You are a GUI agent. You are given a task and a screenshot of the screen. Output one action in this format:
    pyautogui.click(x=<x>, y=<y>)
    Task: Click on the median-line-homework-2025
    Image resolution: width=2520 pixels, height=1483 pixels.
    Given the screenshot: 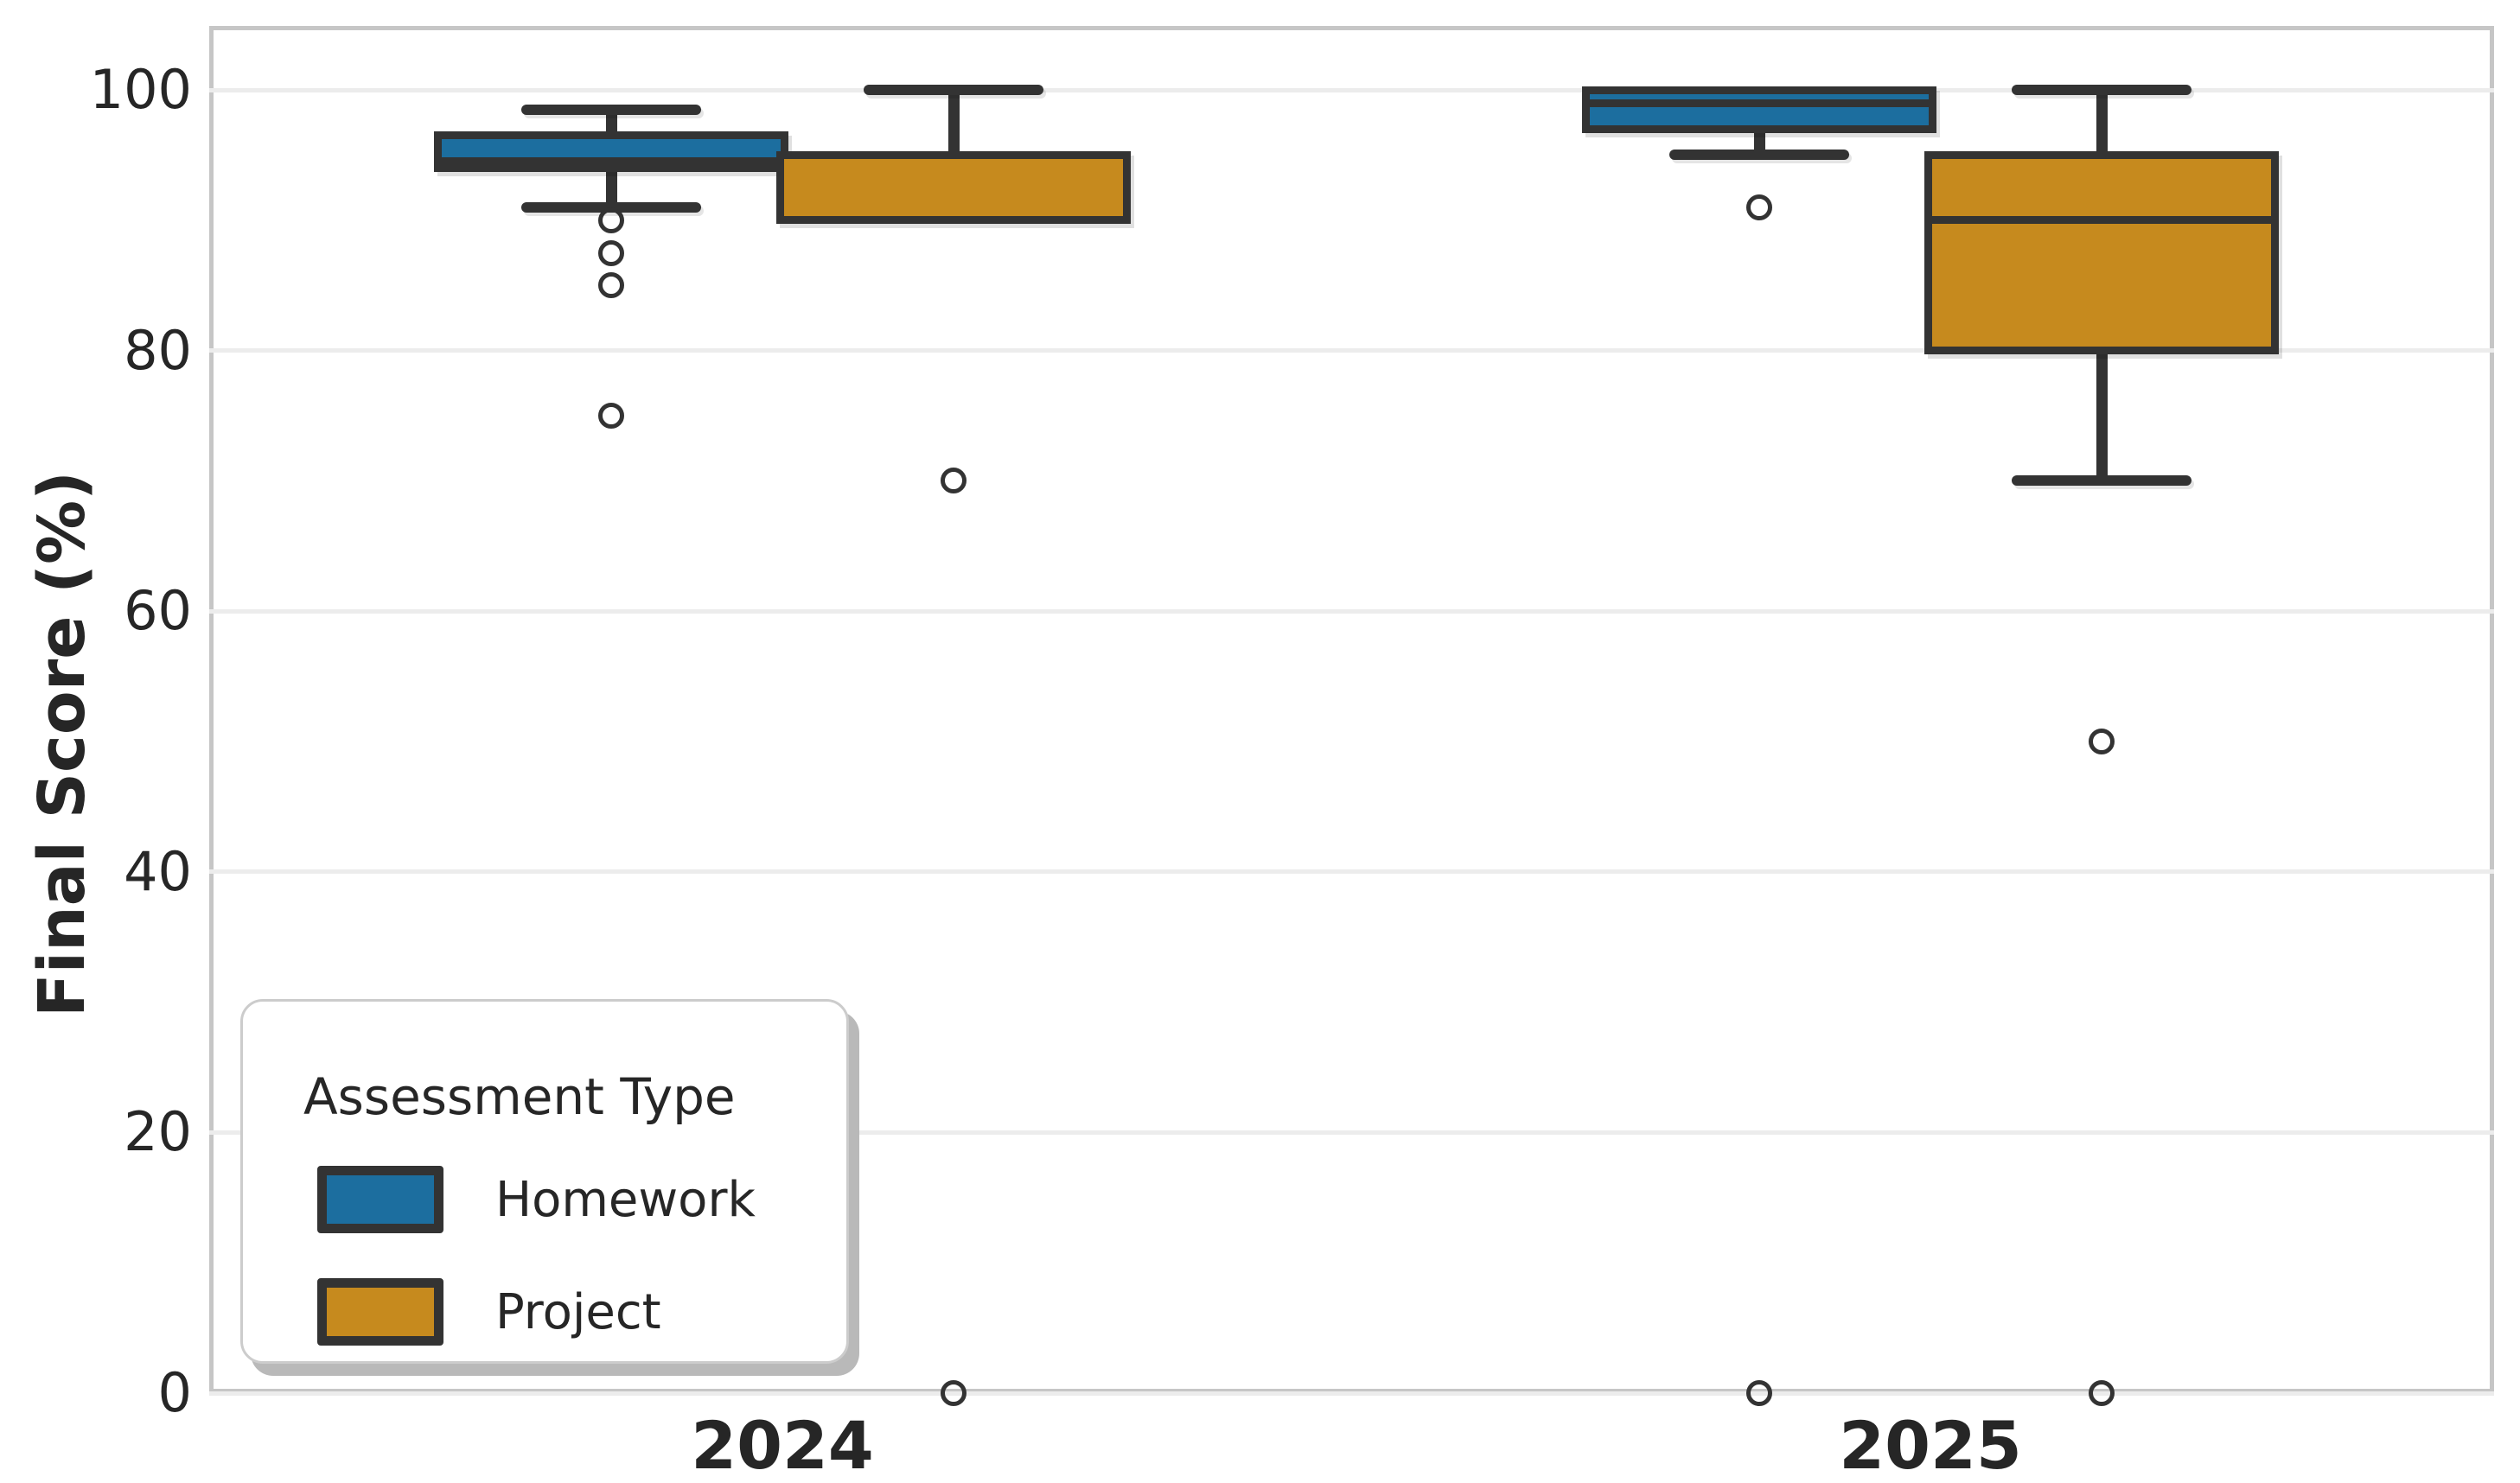 What is the action you would take?
    pyautogui.click(x=1760, y=103)
    